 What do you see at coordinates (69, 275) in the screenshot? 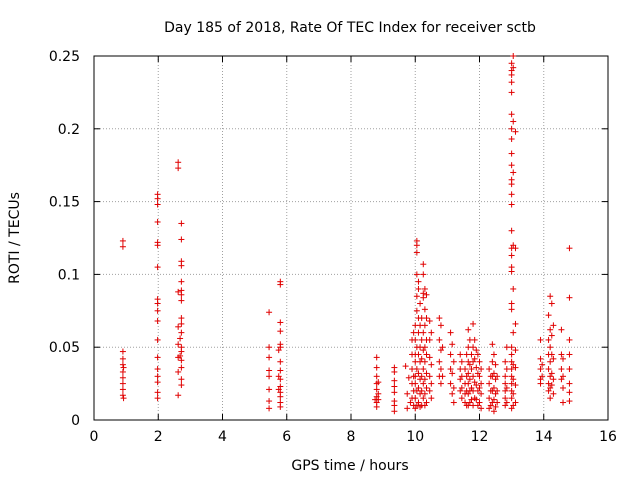
I see `y-tick-label: 0.1` at bounding box center [69, 275].